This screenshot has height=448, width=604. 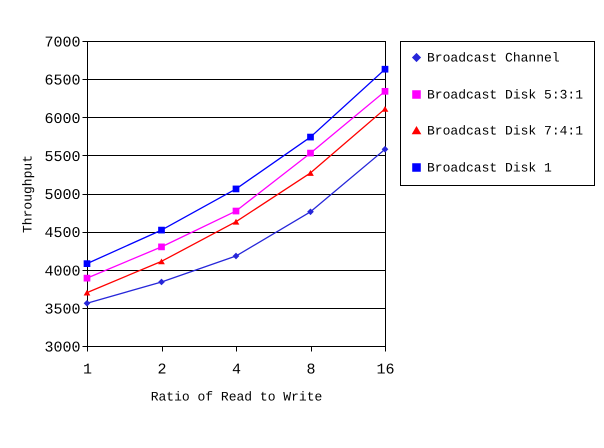 What do you see at coordinates (505, 131) in the screenshot?
I see `legend-label: Broadcast Disk 7:4:1` at bounding box center [505, 131].